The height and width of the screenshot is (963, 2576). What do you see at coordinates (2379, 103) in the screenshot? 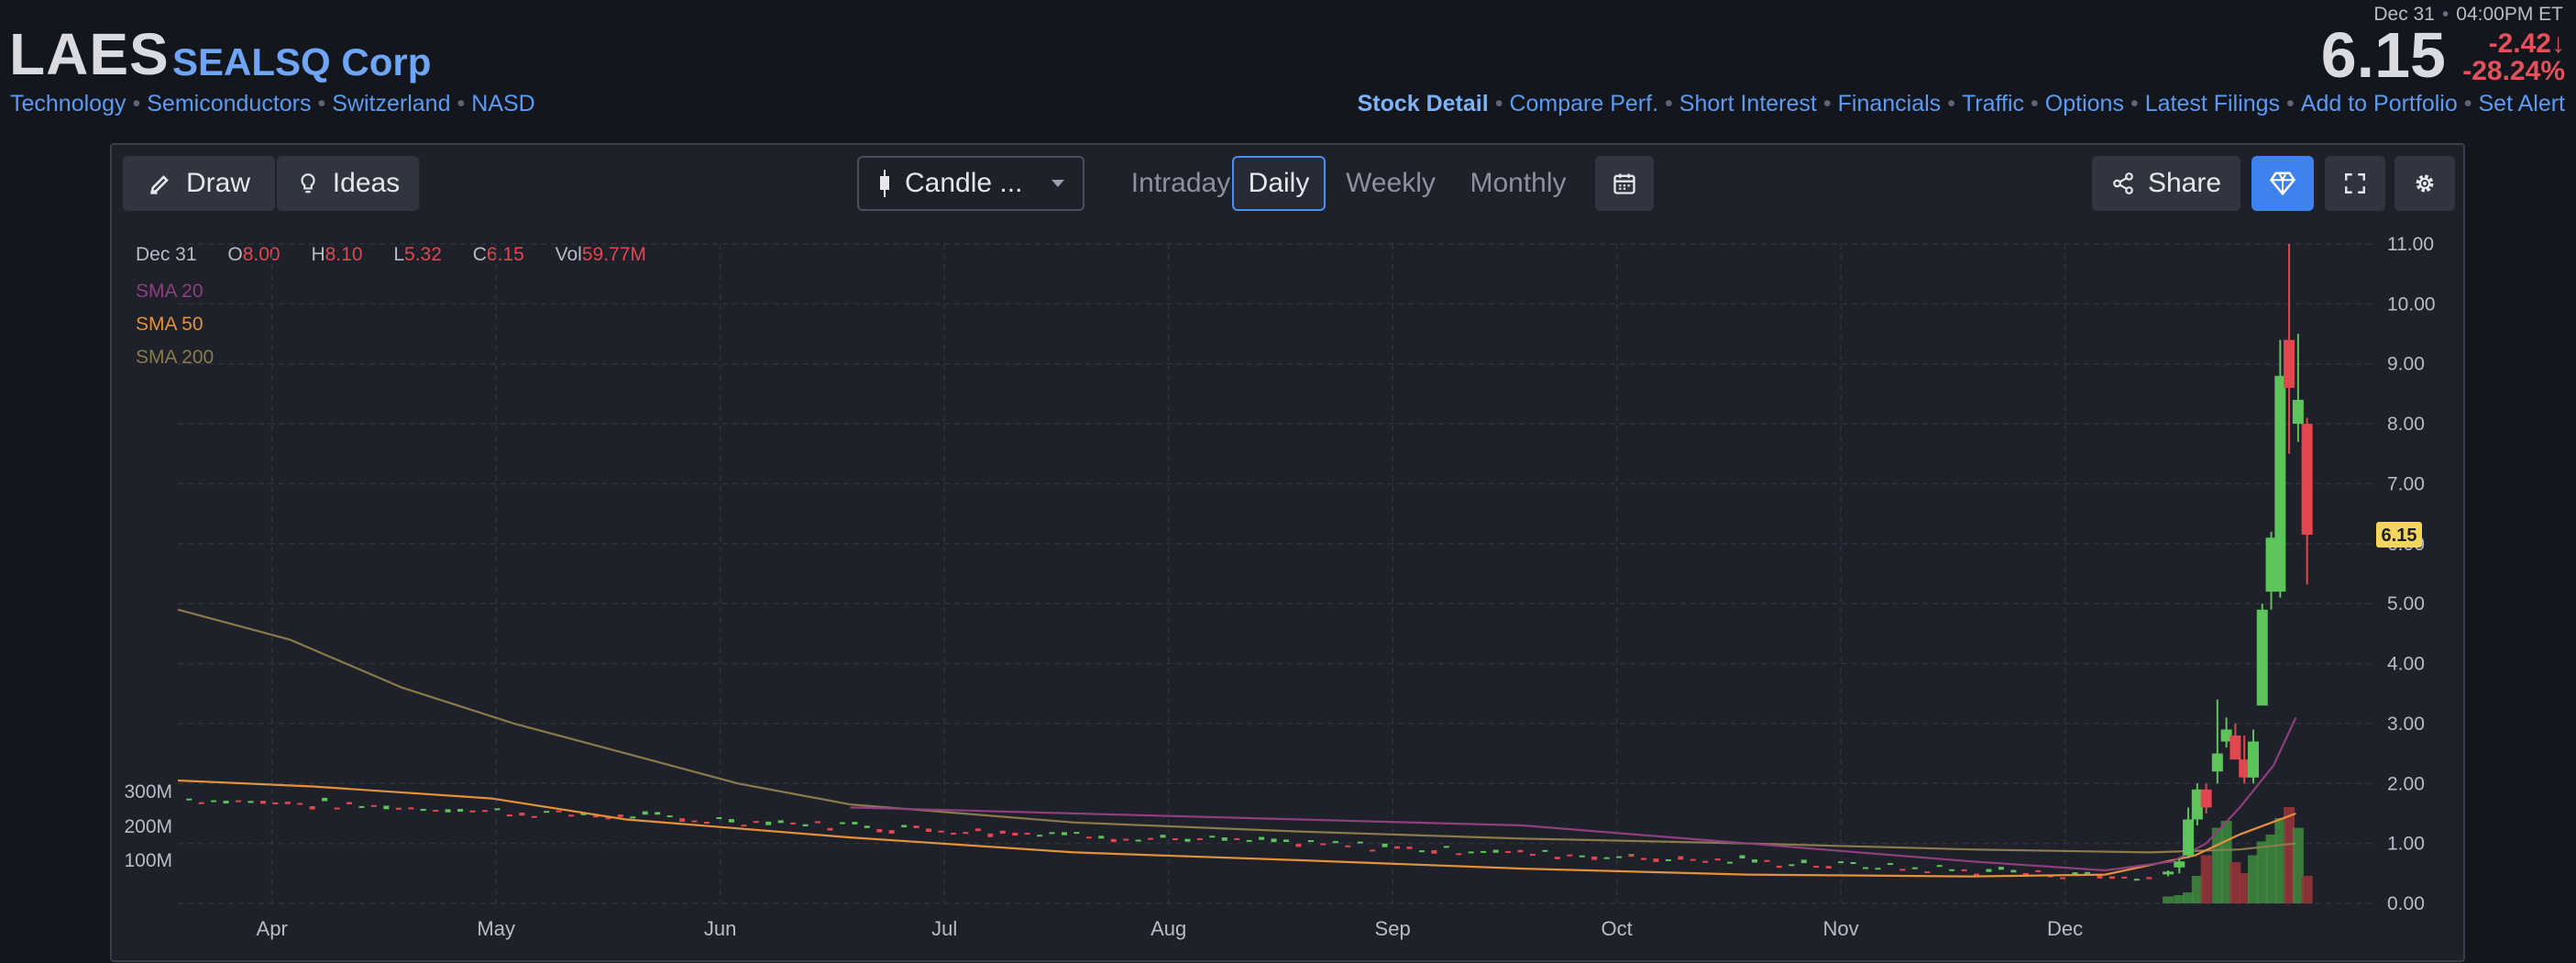
I see `nav-add-to-portfolio: Add to Portfolio` at bounding box center [2379, 103].